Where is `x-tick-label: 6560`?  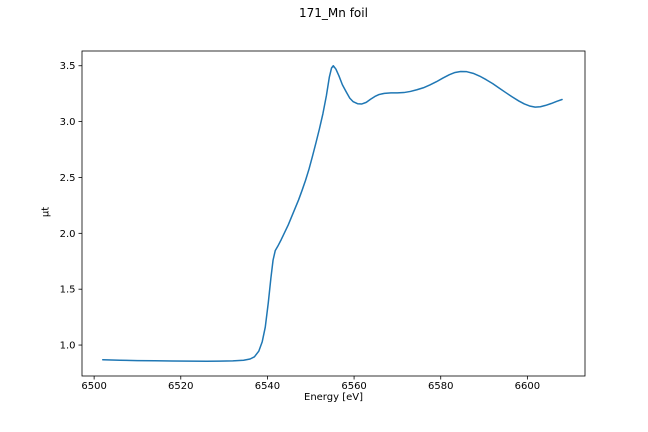 x-tick-label: 6560 is located at coordinates (353, 386).